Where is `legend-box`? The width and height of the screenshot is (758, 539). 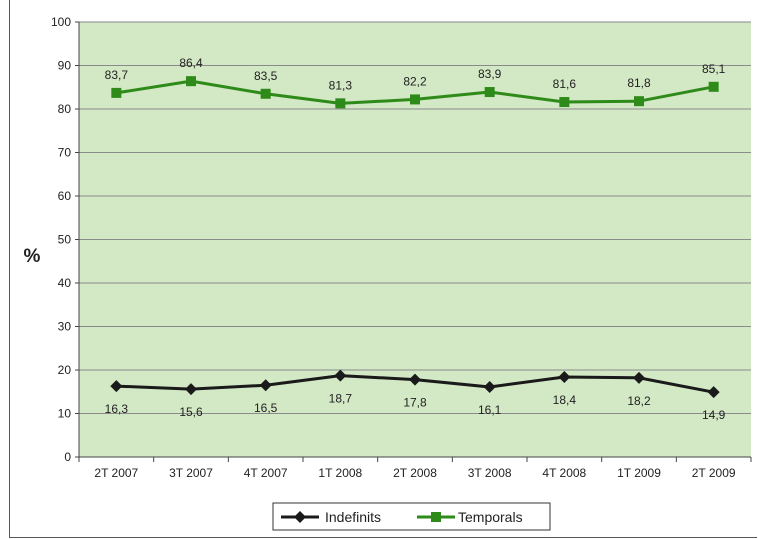
legend-box is located at coordinates (411, 516).